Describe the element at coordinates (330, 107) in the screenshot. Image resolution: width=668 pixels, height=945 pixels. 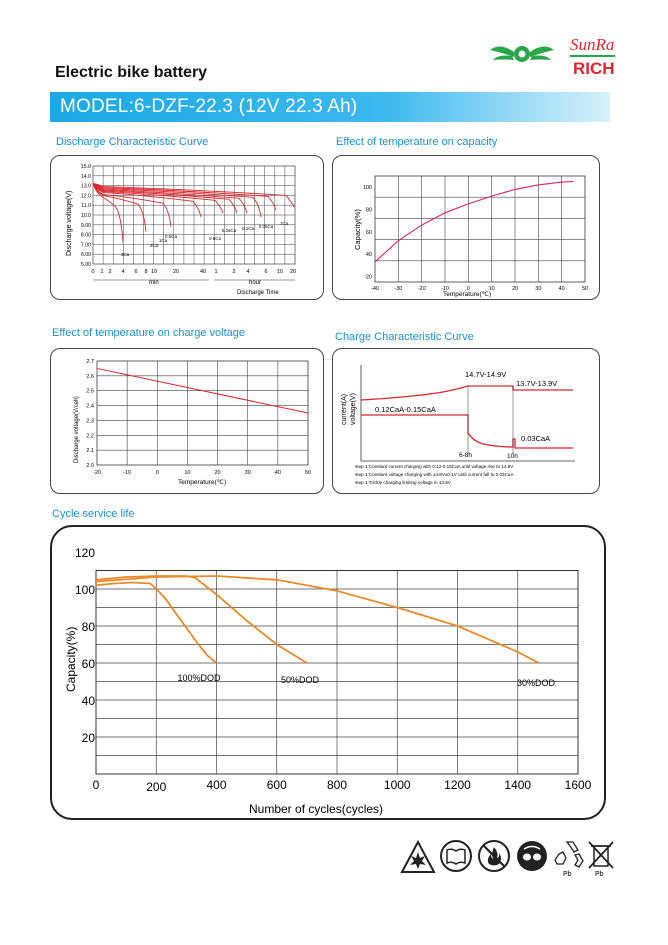
I see `model-bar` at that location.